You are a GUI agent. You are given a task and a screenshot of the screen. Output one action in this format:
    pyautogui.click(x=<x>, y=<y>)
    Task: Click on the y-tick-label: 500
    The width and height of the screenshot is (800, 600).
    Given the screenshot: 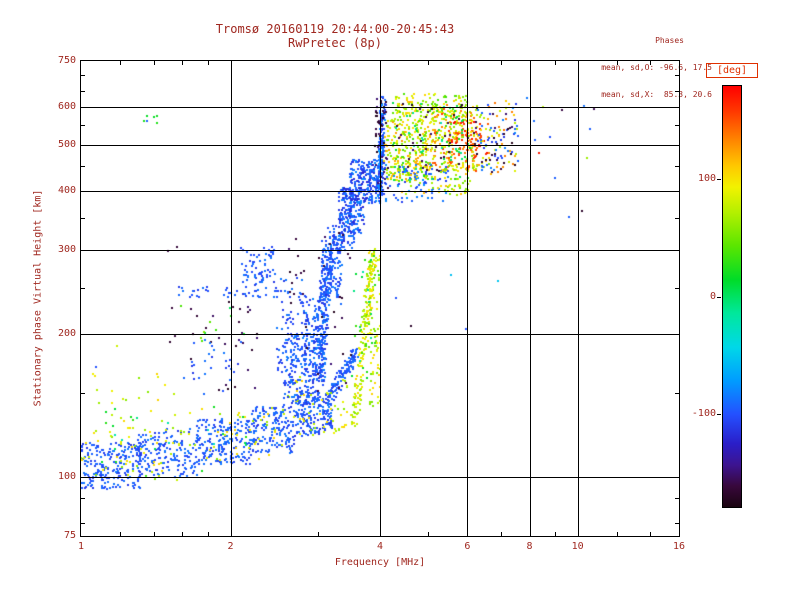 What is the action you would take?
    pyautogui.click(x=66, y=144)
    